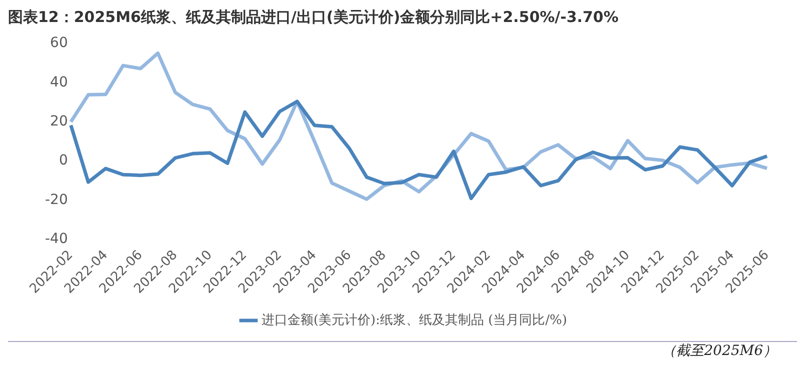  What do you see at coordinates (719, 351) in the screenshot?
I see `text: （截至2025M6）` at bounding box center [719, 351].